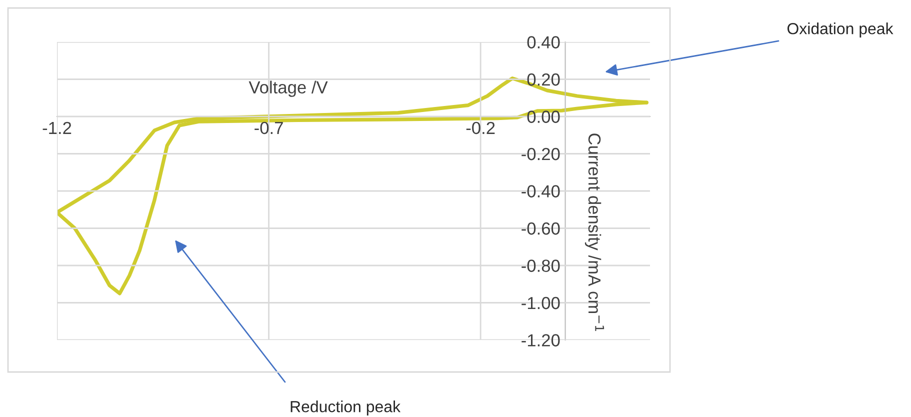  What do you see at coordinates (480, 128) in the screenshot?
I see `x-tick-label: -0.2` at bounding box center [480, 128].